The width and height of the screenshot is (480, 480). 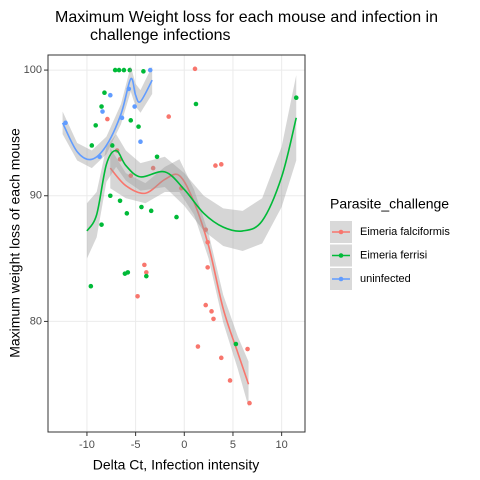 What do you see at coordinates (282, 445) in the screenshot?
I see `x-tick-label: 10` at bounding box center [282, 445].